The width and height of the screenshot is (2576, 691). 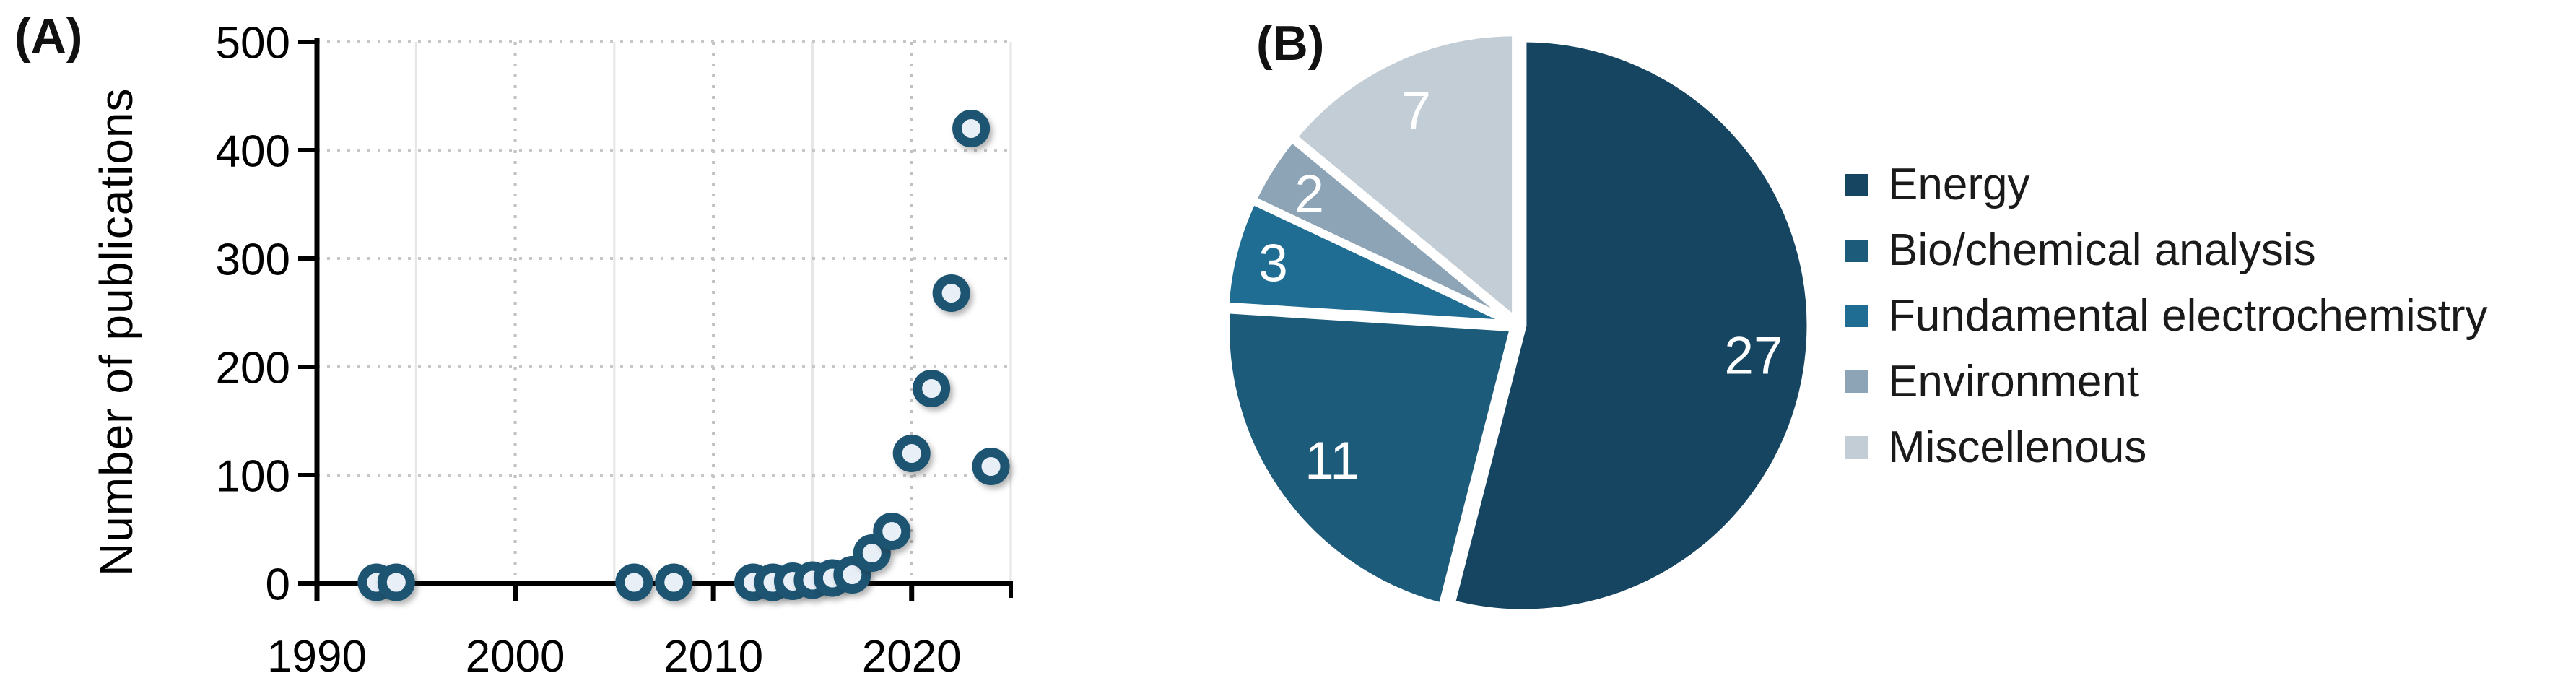 What do you see at coordinates (912, 657) in the screenshot?
I see `x-tick-label: 2020` at bounding box center [912, 657].